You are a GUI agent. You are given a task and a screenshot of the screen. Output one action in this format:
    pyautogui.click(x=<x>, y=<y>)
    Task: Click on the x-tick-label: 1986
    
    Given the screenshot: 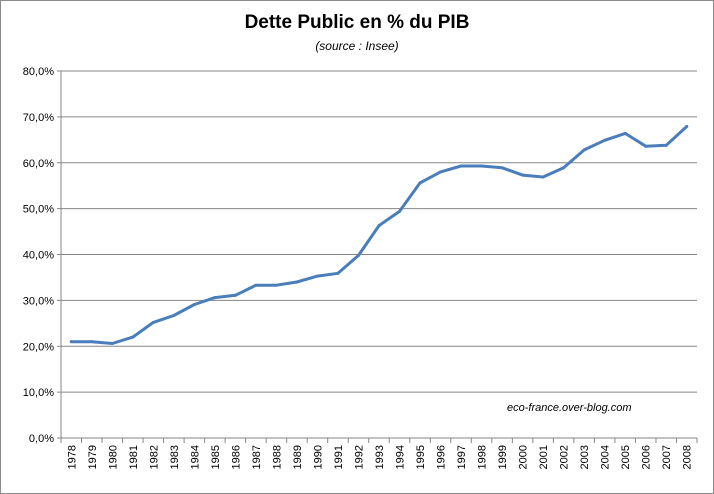 What is the action you would take?
    pyautogui.click(x=236, y=457)
    